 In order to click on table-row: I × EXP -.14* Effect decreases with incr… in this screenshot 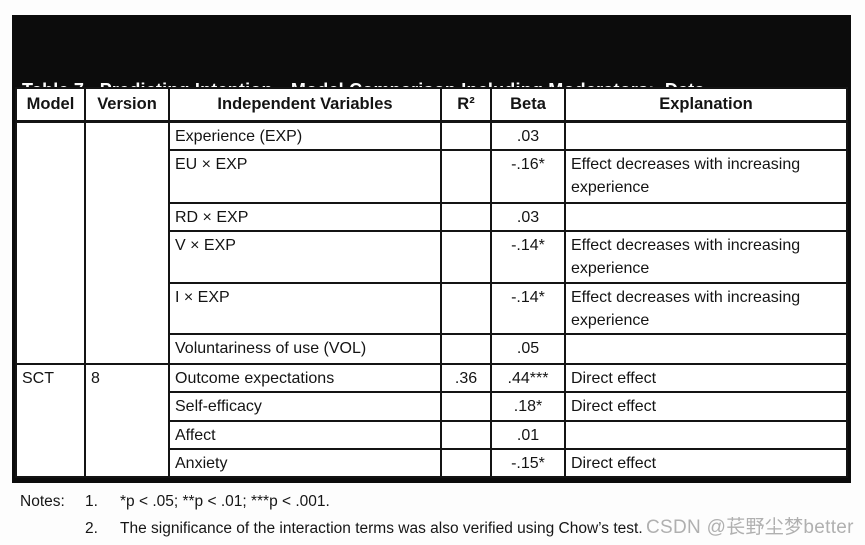, I will do `click(432, 308)`.